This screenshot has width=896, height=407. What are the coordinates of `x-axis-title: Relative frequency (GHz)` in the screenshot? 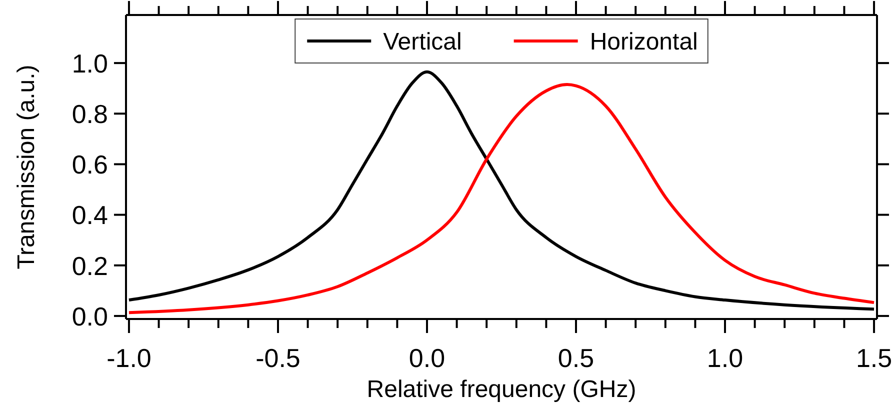 It's located at (501, 389).